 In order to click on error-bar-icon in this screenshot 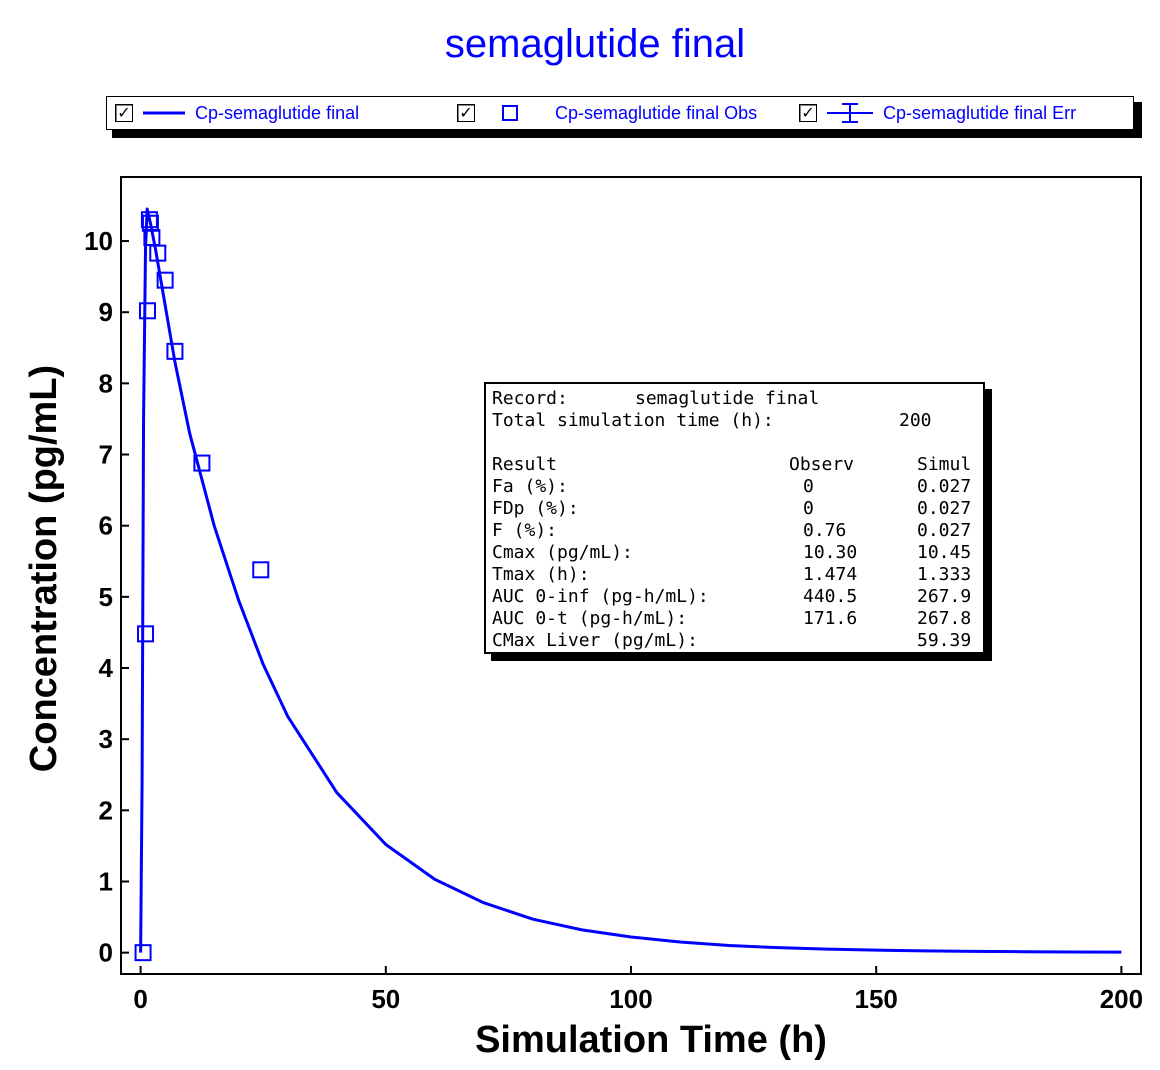, I will do `click(850, 113)`.